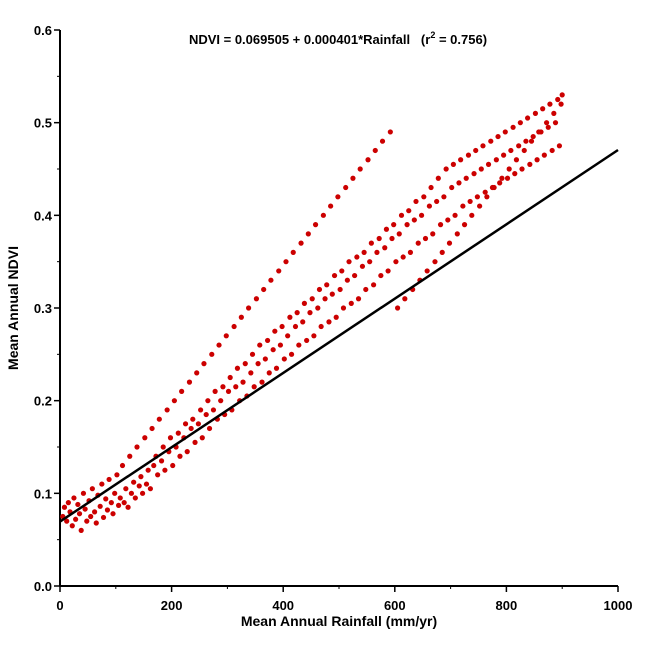 Image resolution: width=646 pixels, height=646 pixels. Describe the element at coordinates (43, 401) in the screenshot. I see `y-tick-label: 0.2` at that location.